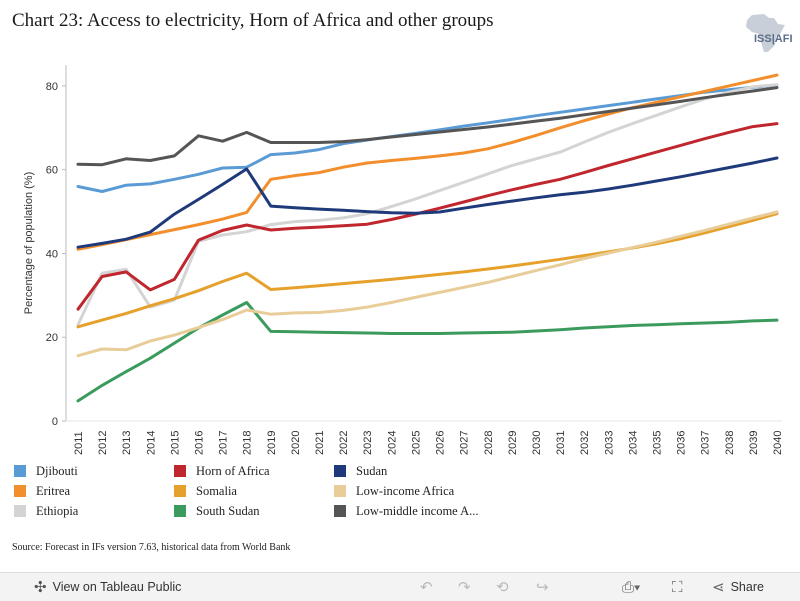  Describe the element at coordinates (151, 443) in the screenshot. I see `x-tick-label: 2014` at that location.